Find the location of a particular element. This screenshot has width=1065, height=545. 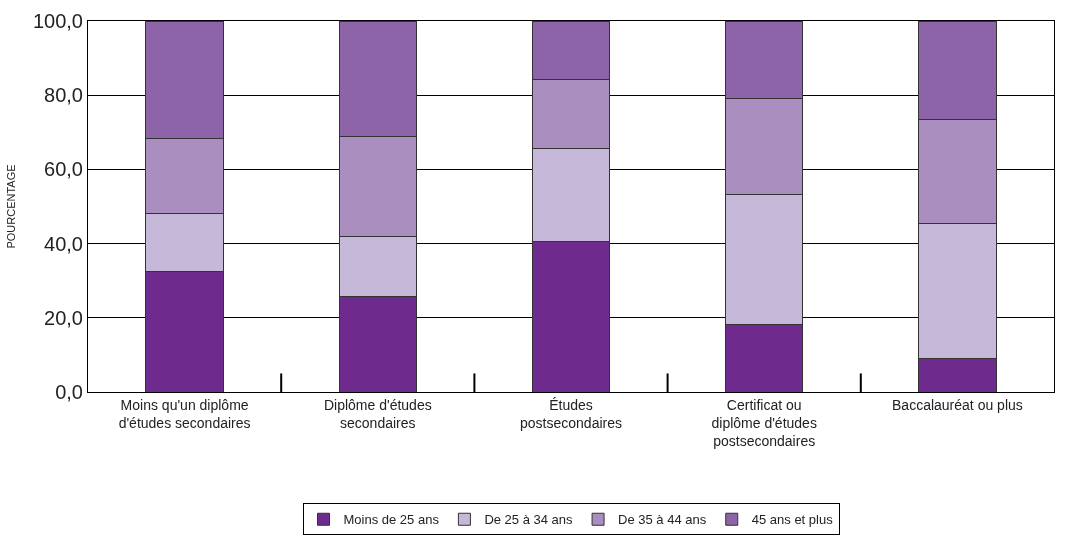

legend-label: 45 ans et plus is located at coordinates (792, 520).